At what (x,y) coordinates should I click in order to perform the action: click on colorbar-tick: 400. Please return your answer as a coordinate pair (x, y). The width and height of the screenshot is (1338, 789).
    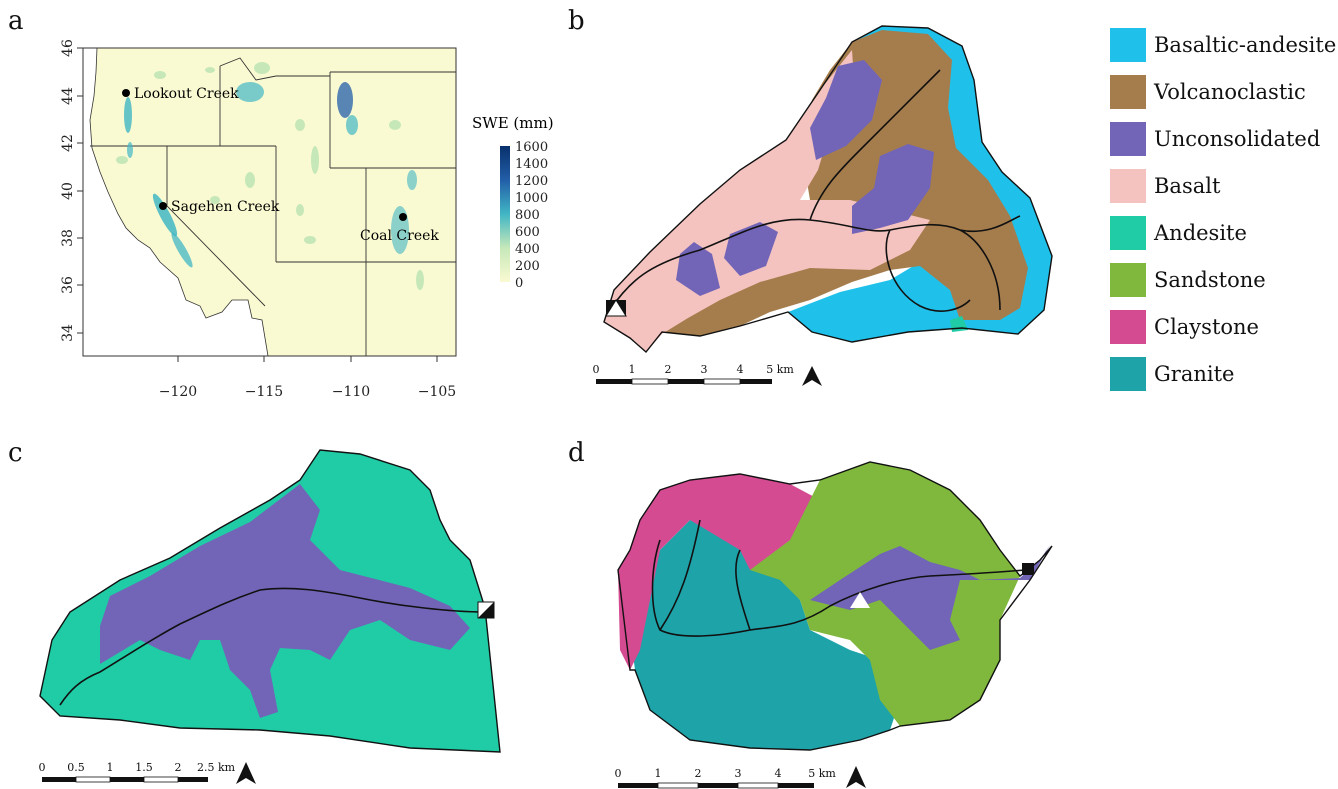
    Looking at the image, I should click on (527, 249).